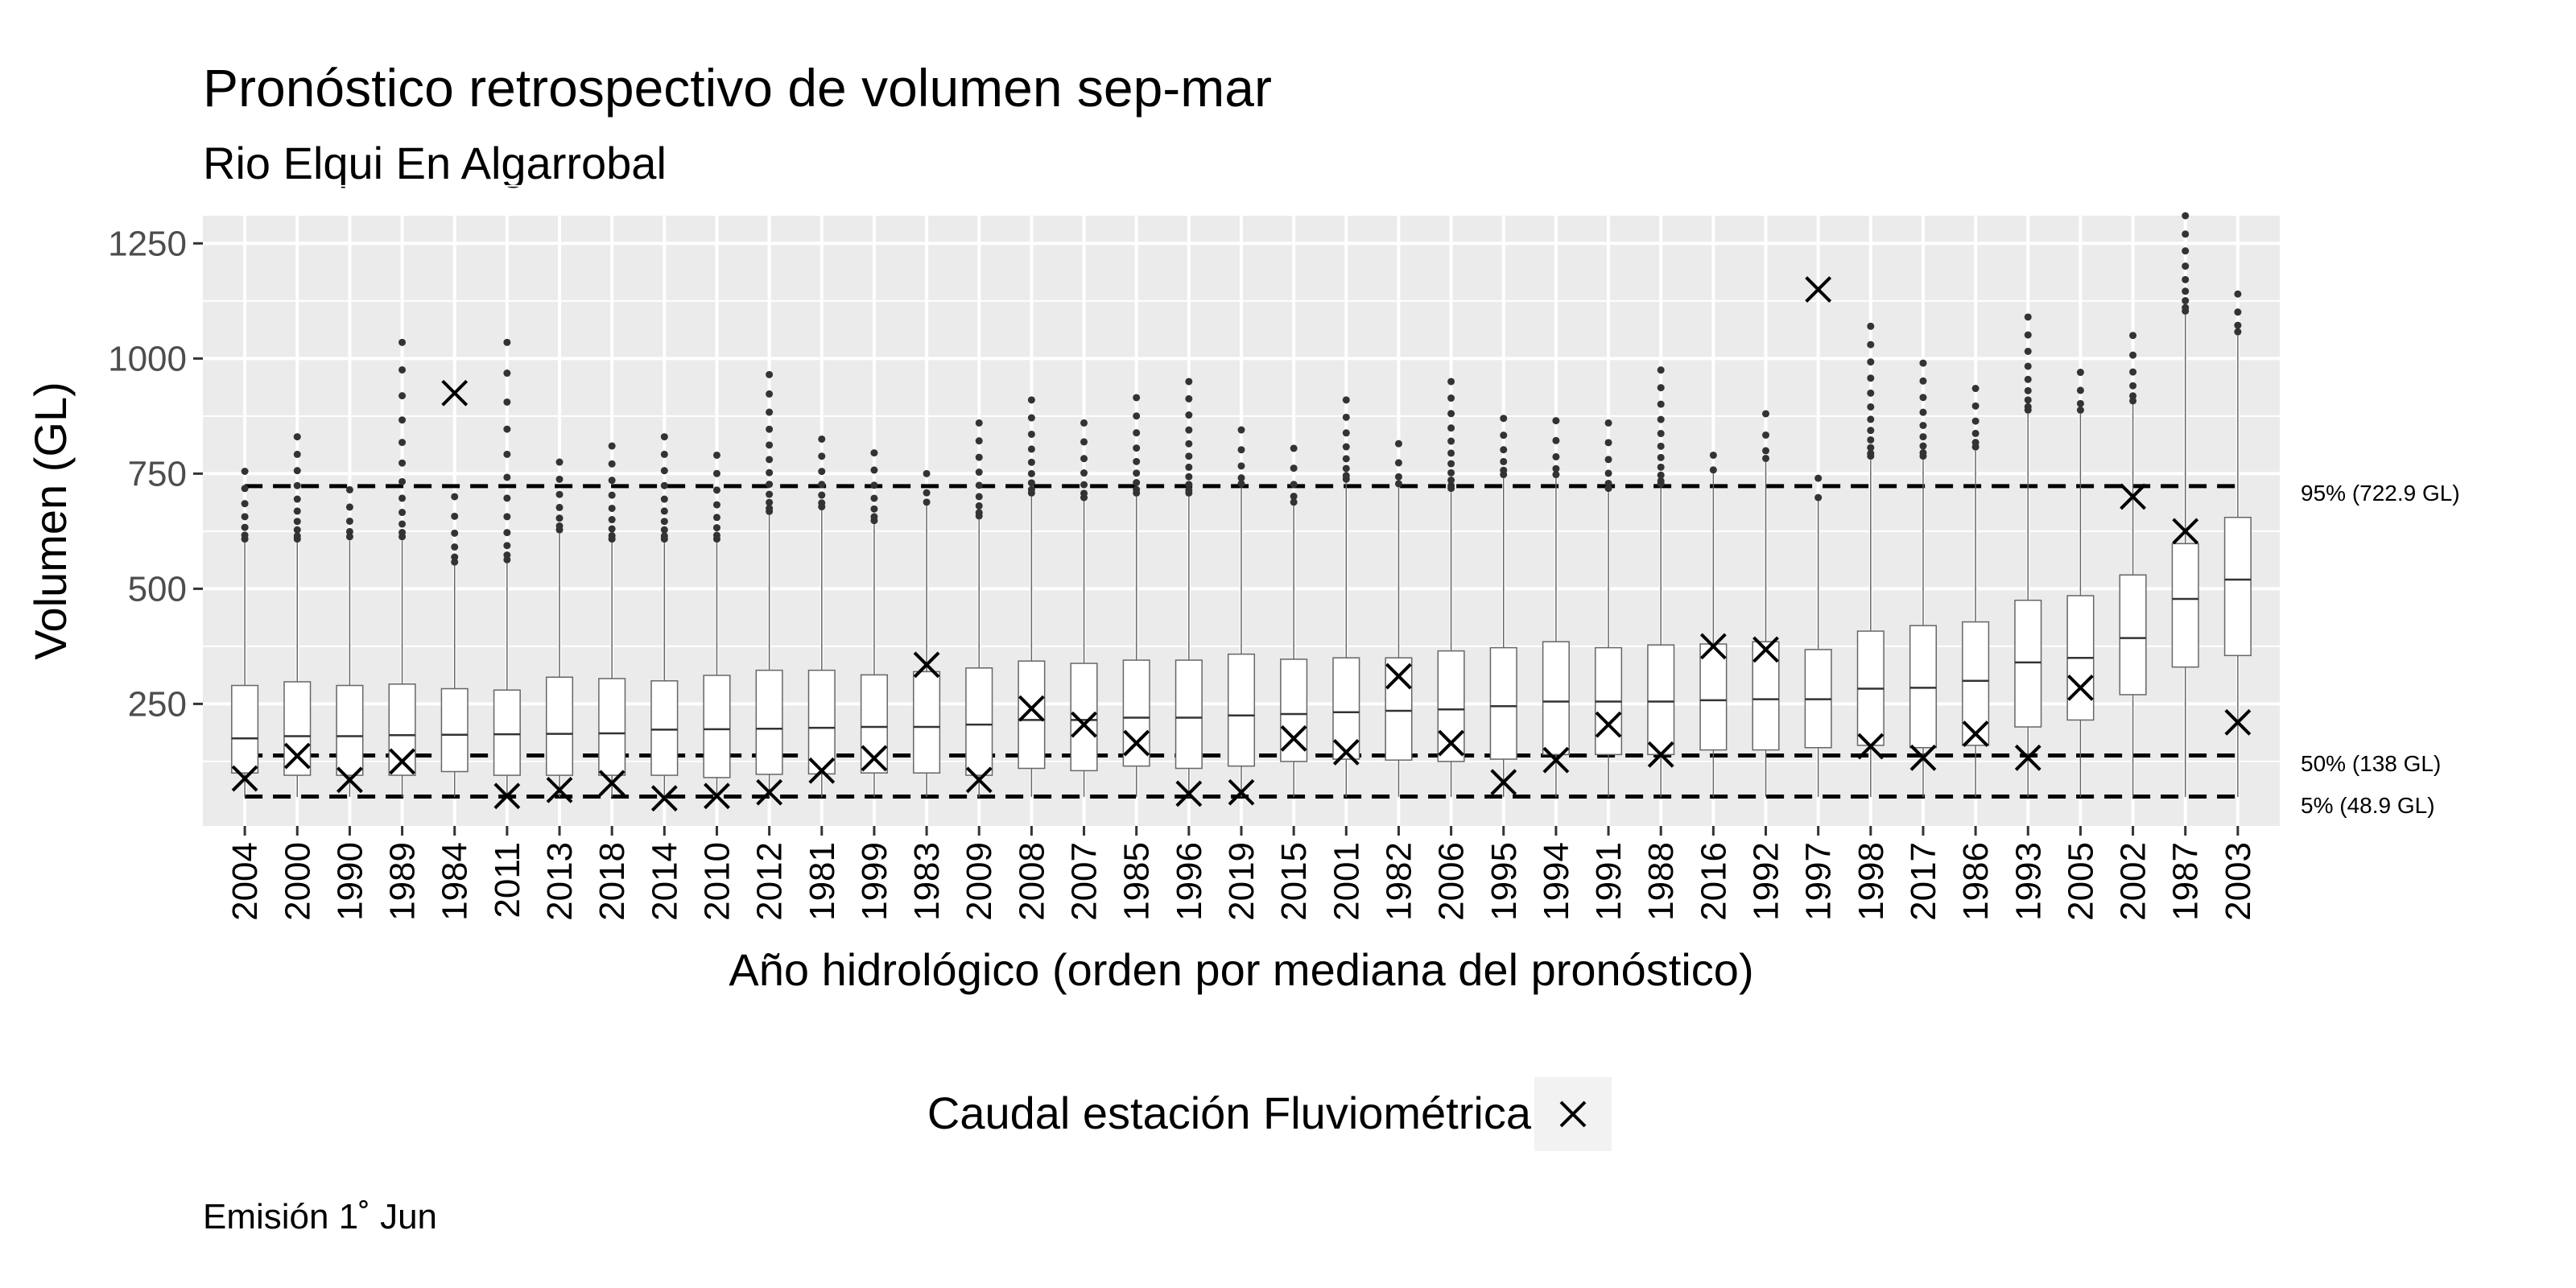 Image resolution: width=2576 pixels, height=1288 pixels. I want to click on boxplot-2011, so click(507, 567).